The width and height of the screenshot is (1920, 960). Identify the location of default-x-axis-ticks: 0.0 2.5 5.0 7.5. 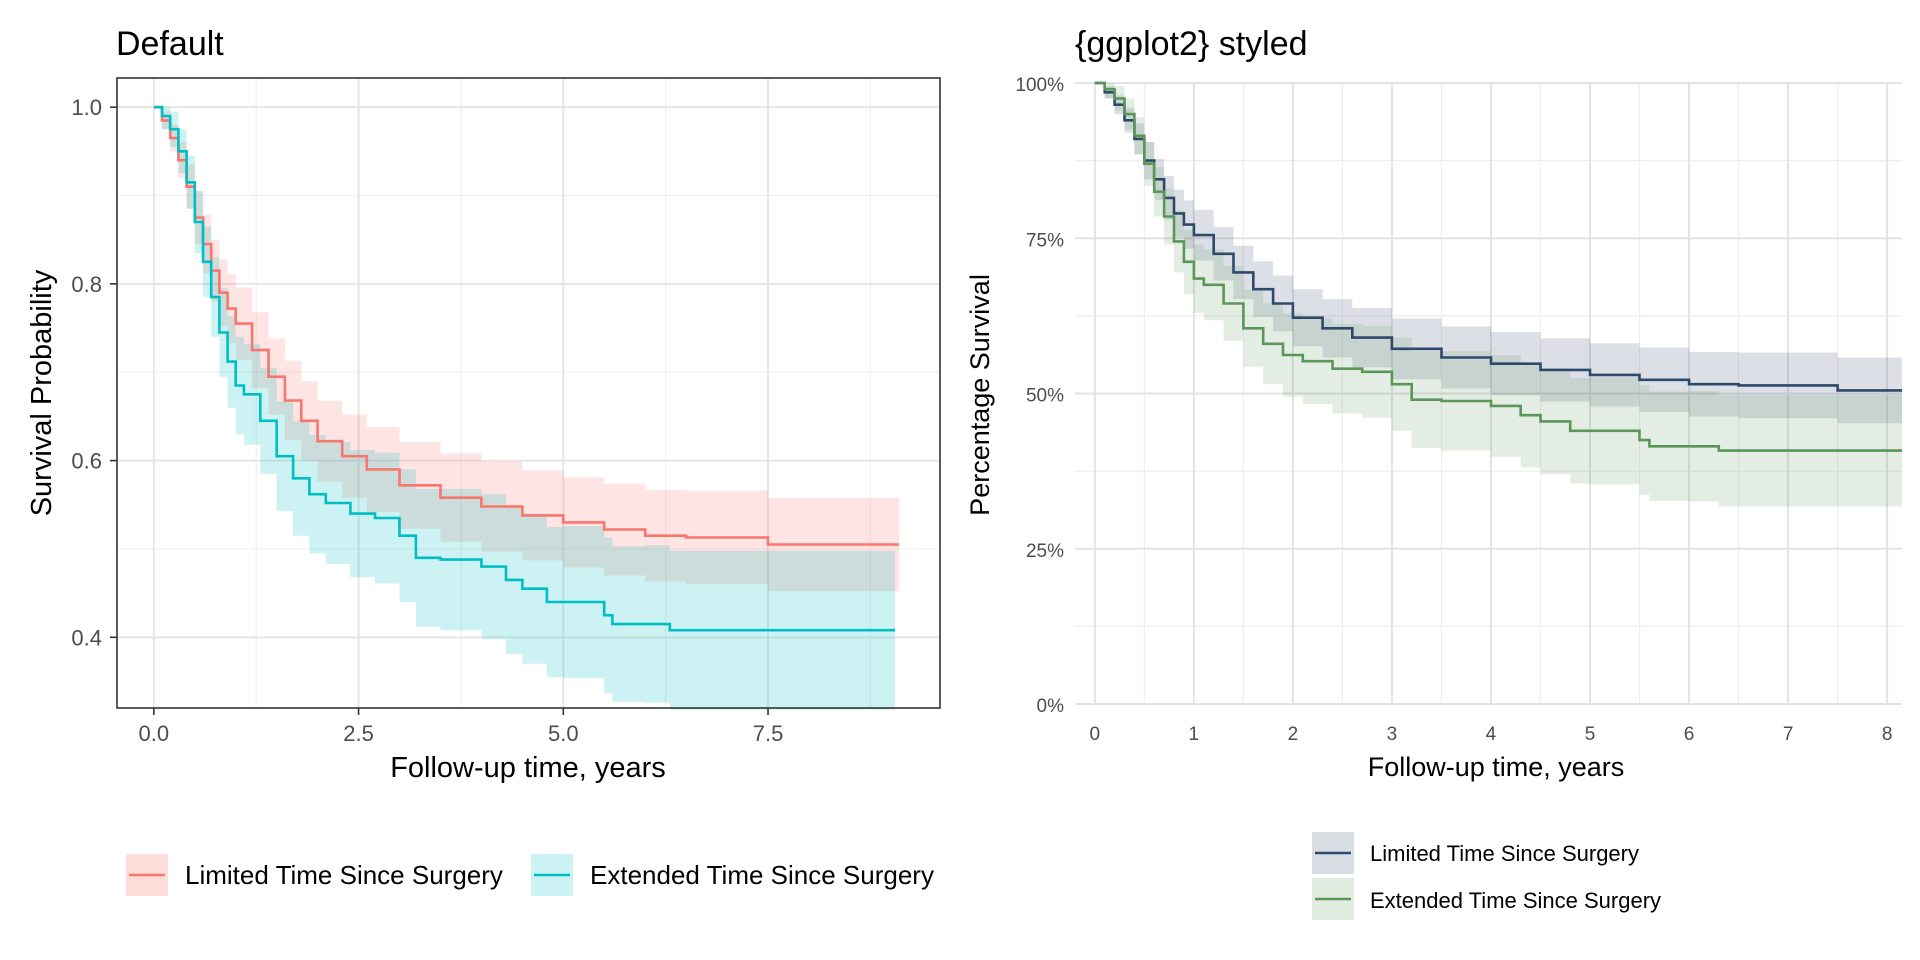
(461, 727).